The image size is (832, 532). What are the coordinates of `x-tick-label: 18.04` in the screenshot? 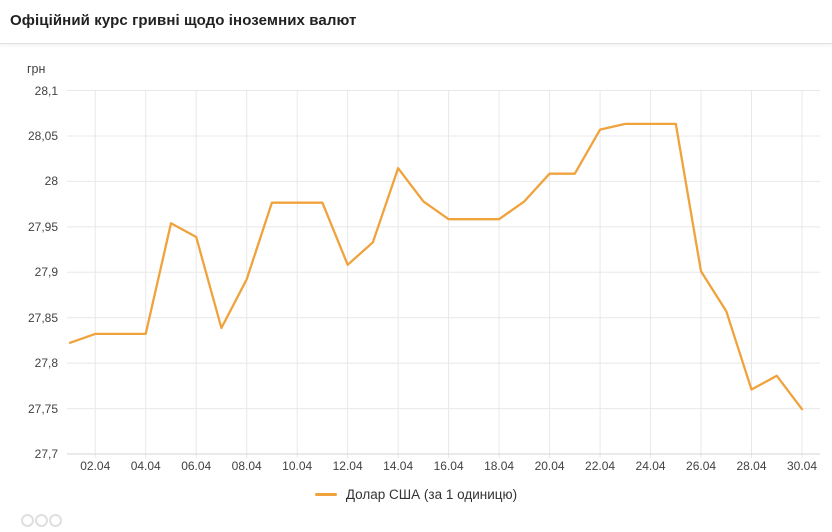 It's located at (499, 466).